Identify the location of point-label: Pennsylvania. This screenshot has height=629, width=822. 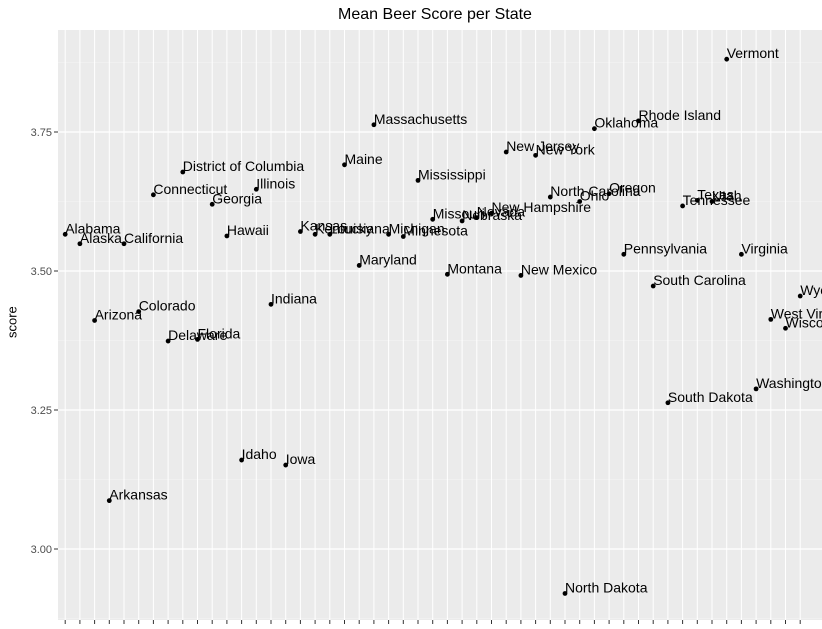
(665, 248).